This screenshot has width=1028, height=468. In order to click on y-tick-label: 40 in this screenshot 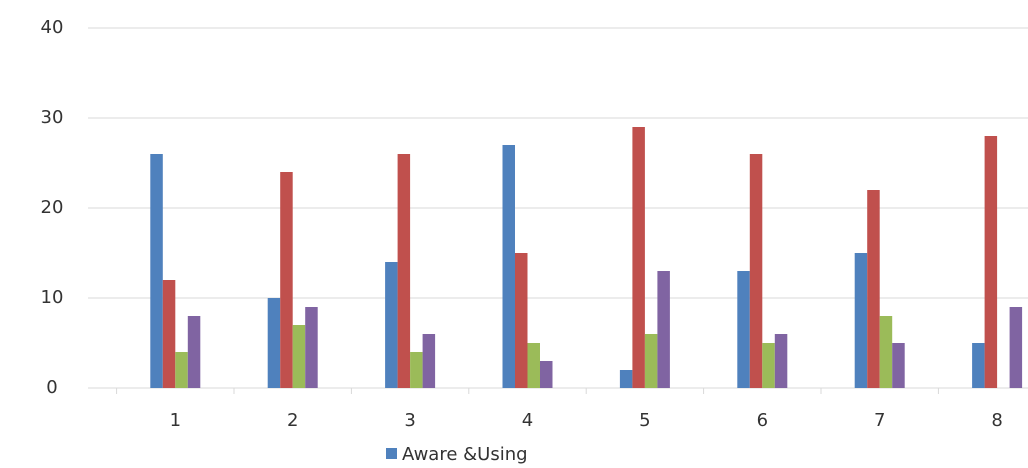, I will do `click(52, 27)`.